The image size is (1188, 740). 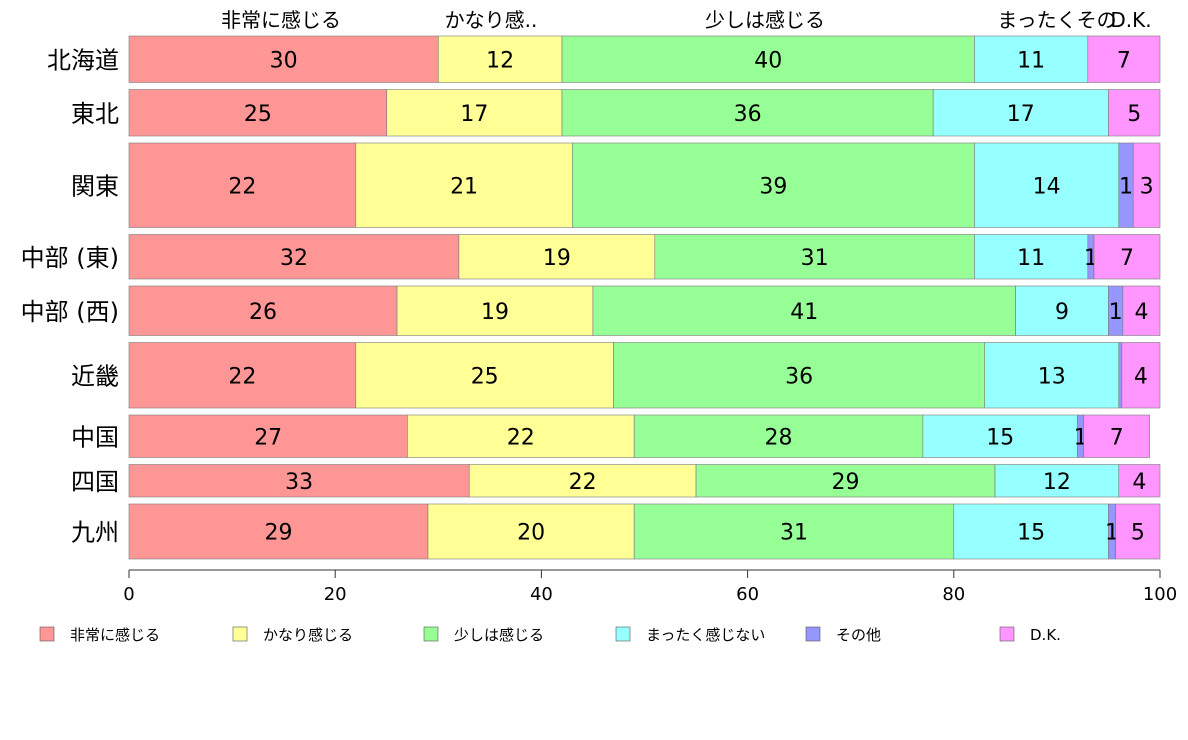 I want to click on x-tick-label: 0, so click(x=128, y=594).